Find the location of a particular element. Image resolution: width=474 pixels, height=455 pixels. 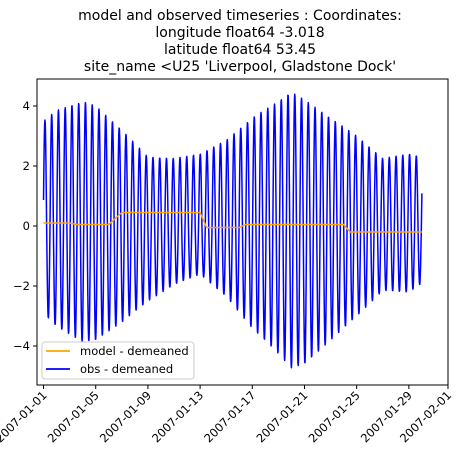

title-line-2: longitude float64 -3.018 is located at coordinates (239, 33).